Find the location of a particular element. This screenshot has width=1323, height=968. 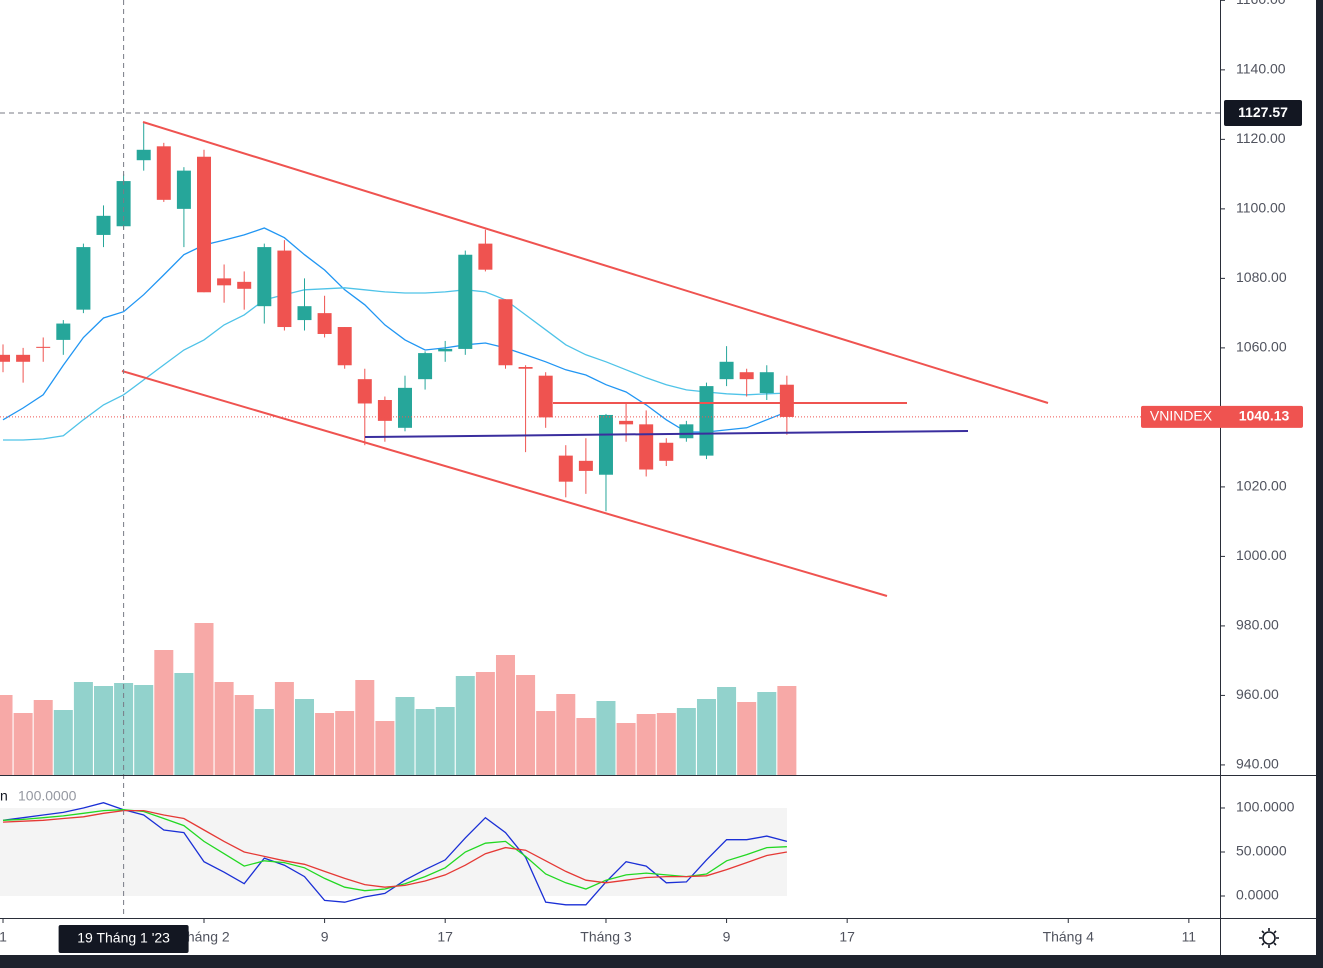

oscillator-line is located at coordinates (395, 848).